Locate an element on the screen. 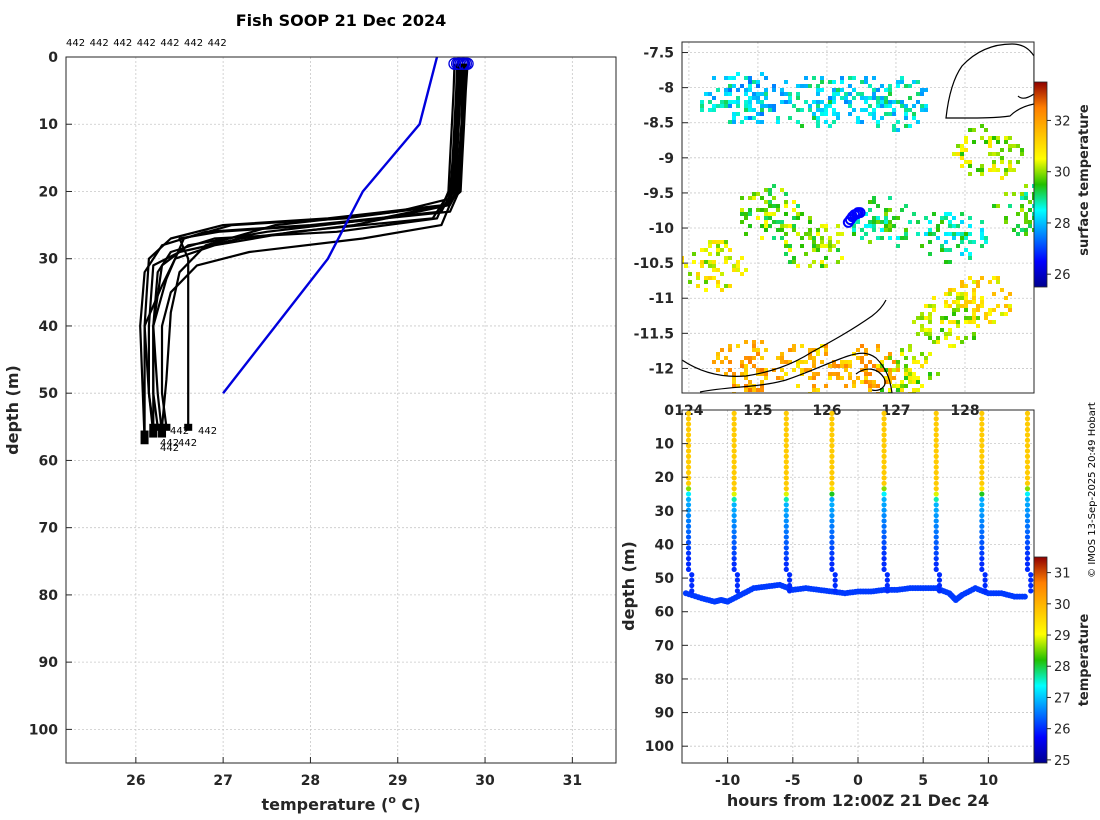 Image resolution: width=1100 pixels, height=820 pixels. profile-end-marker is located at coordinates (153, 434).